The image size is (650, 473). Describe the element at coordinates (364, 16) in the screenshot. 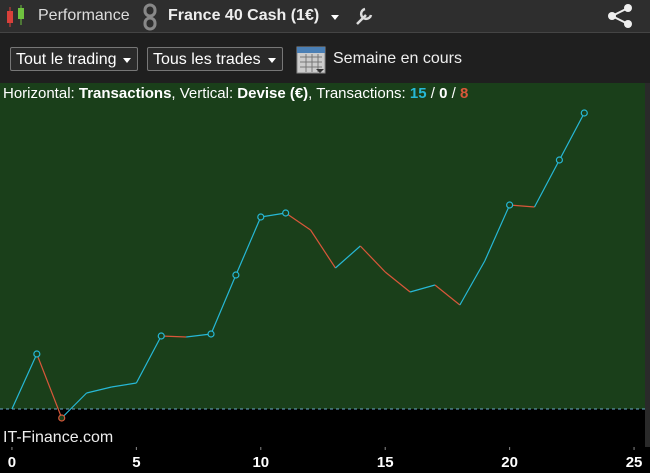

I see `wrench-icon` at that location.